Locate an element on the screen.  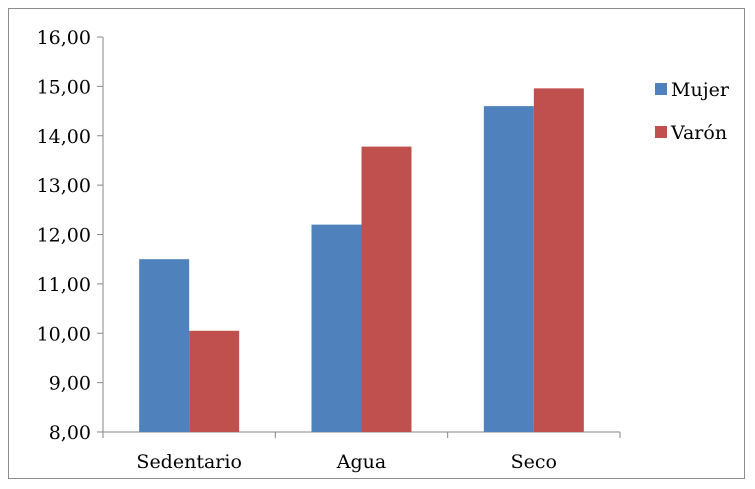
legend: Mujer Varón is located at coordinates (692, 111).